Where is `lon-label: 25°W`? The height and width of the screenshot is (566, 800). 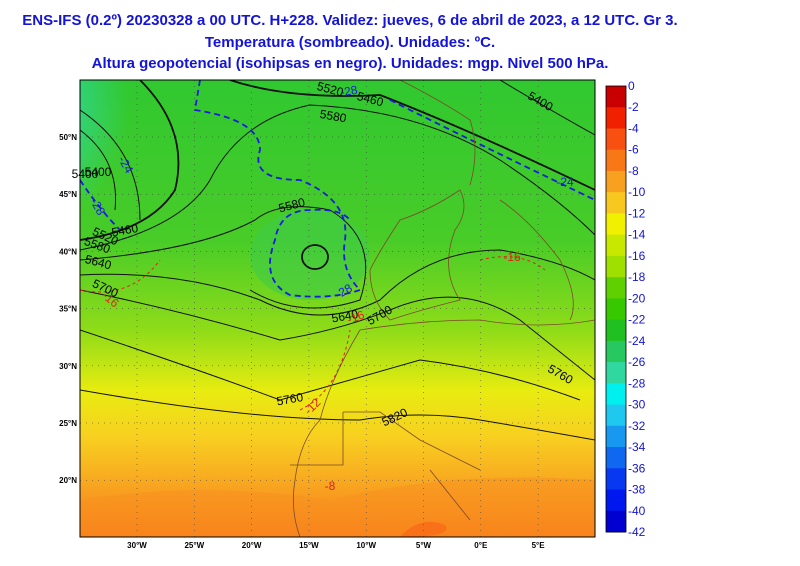
lon-label: 25°W is located at coordinates (194, 545).